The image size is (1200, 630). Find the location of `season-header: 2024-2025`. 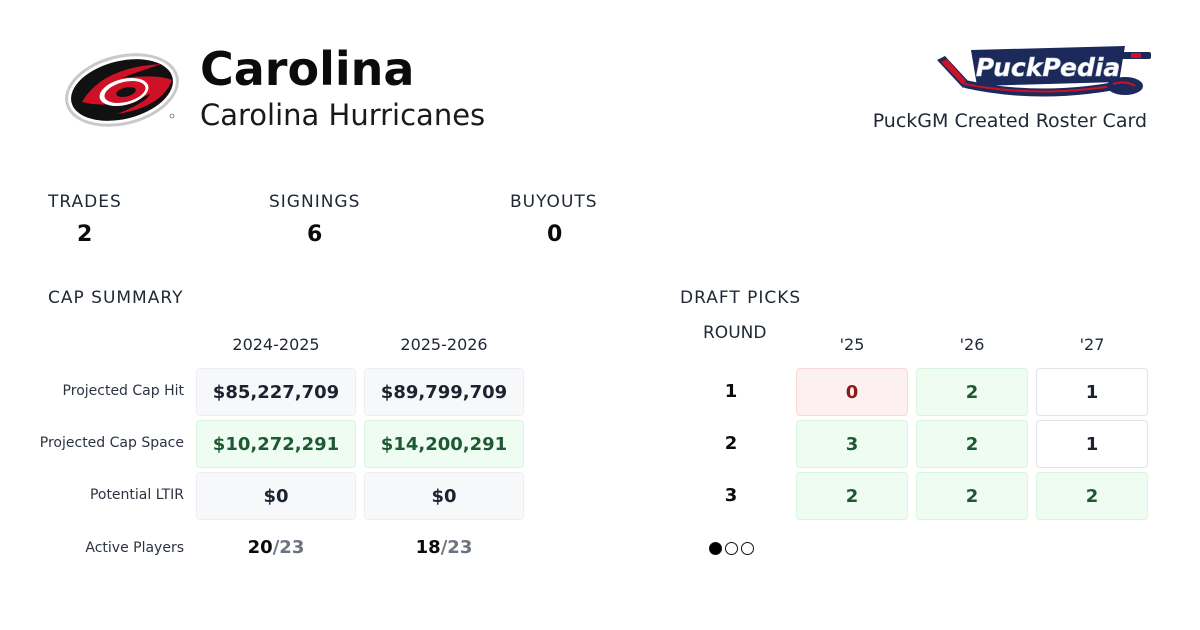

season-header: 2024-2025 is located at coordinates (276, 344).